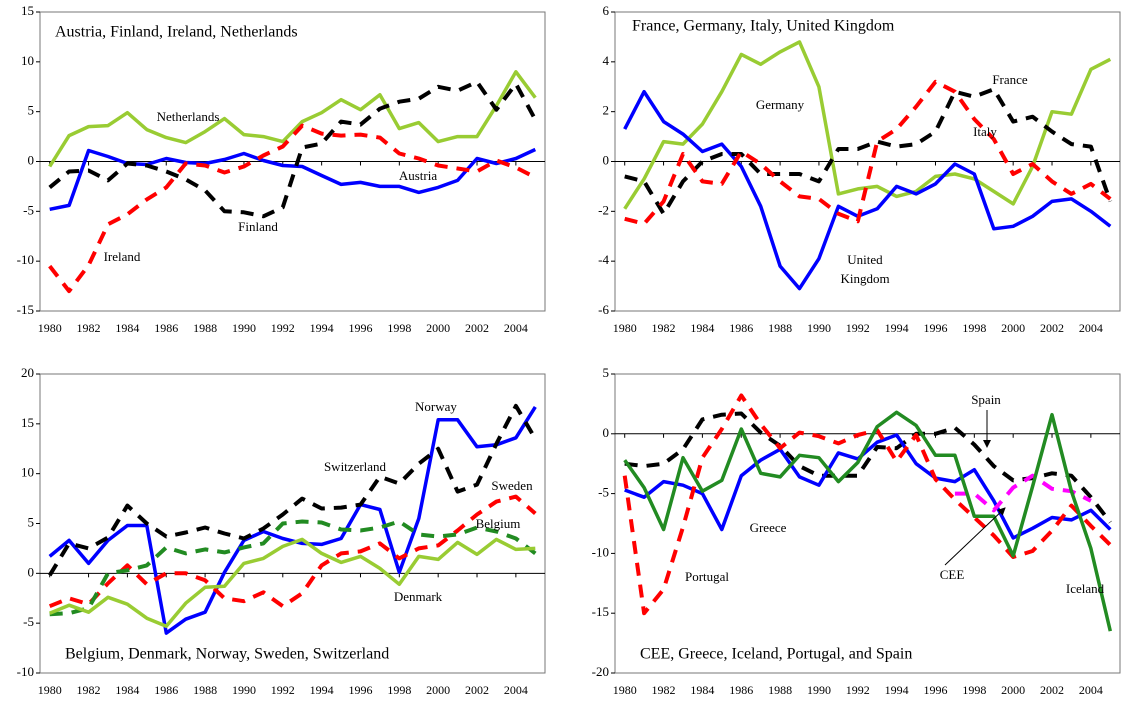  What do you see at coordinates (418, 175) in the screenshot?
I see `series-label: Austria` at bounding box center [418, 175].